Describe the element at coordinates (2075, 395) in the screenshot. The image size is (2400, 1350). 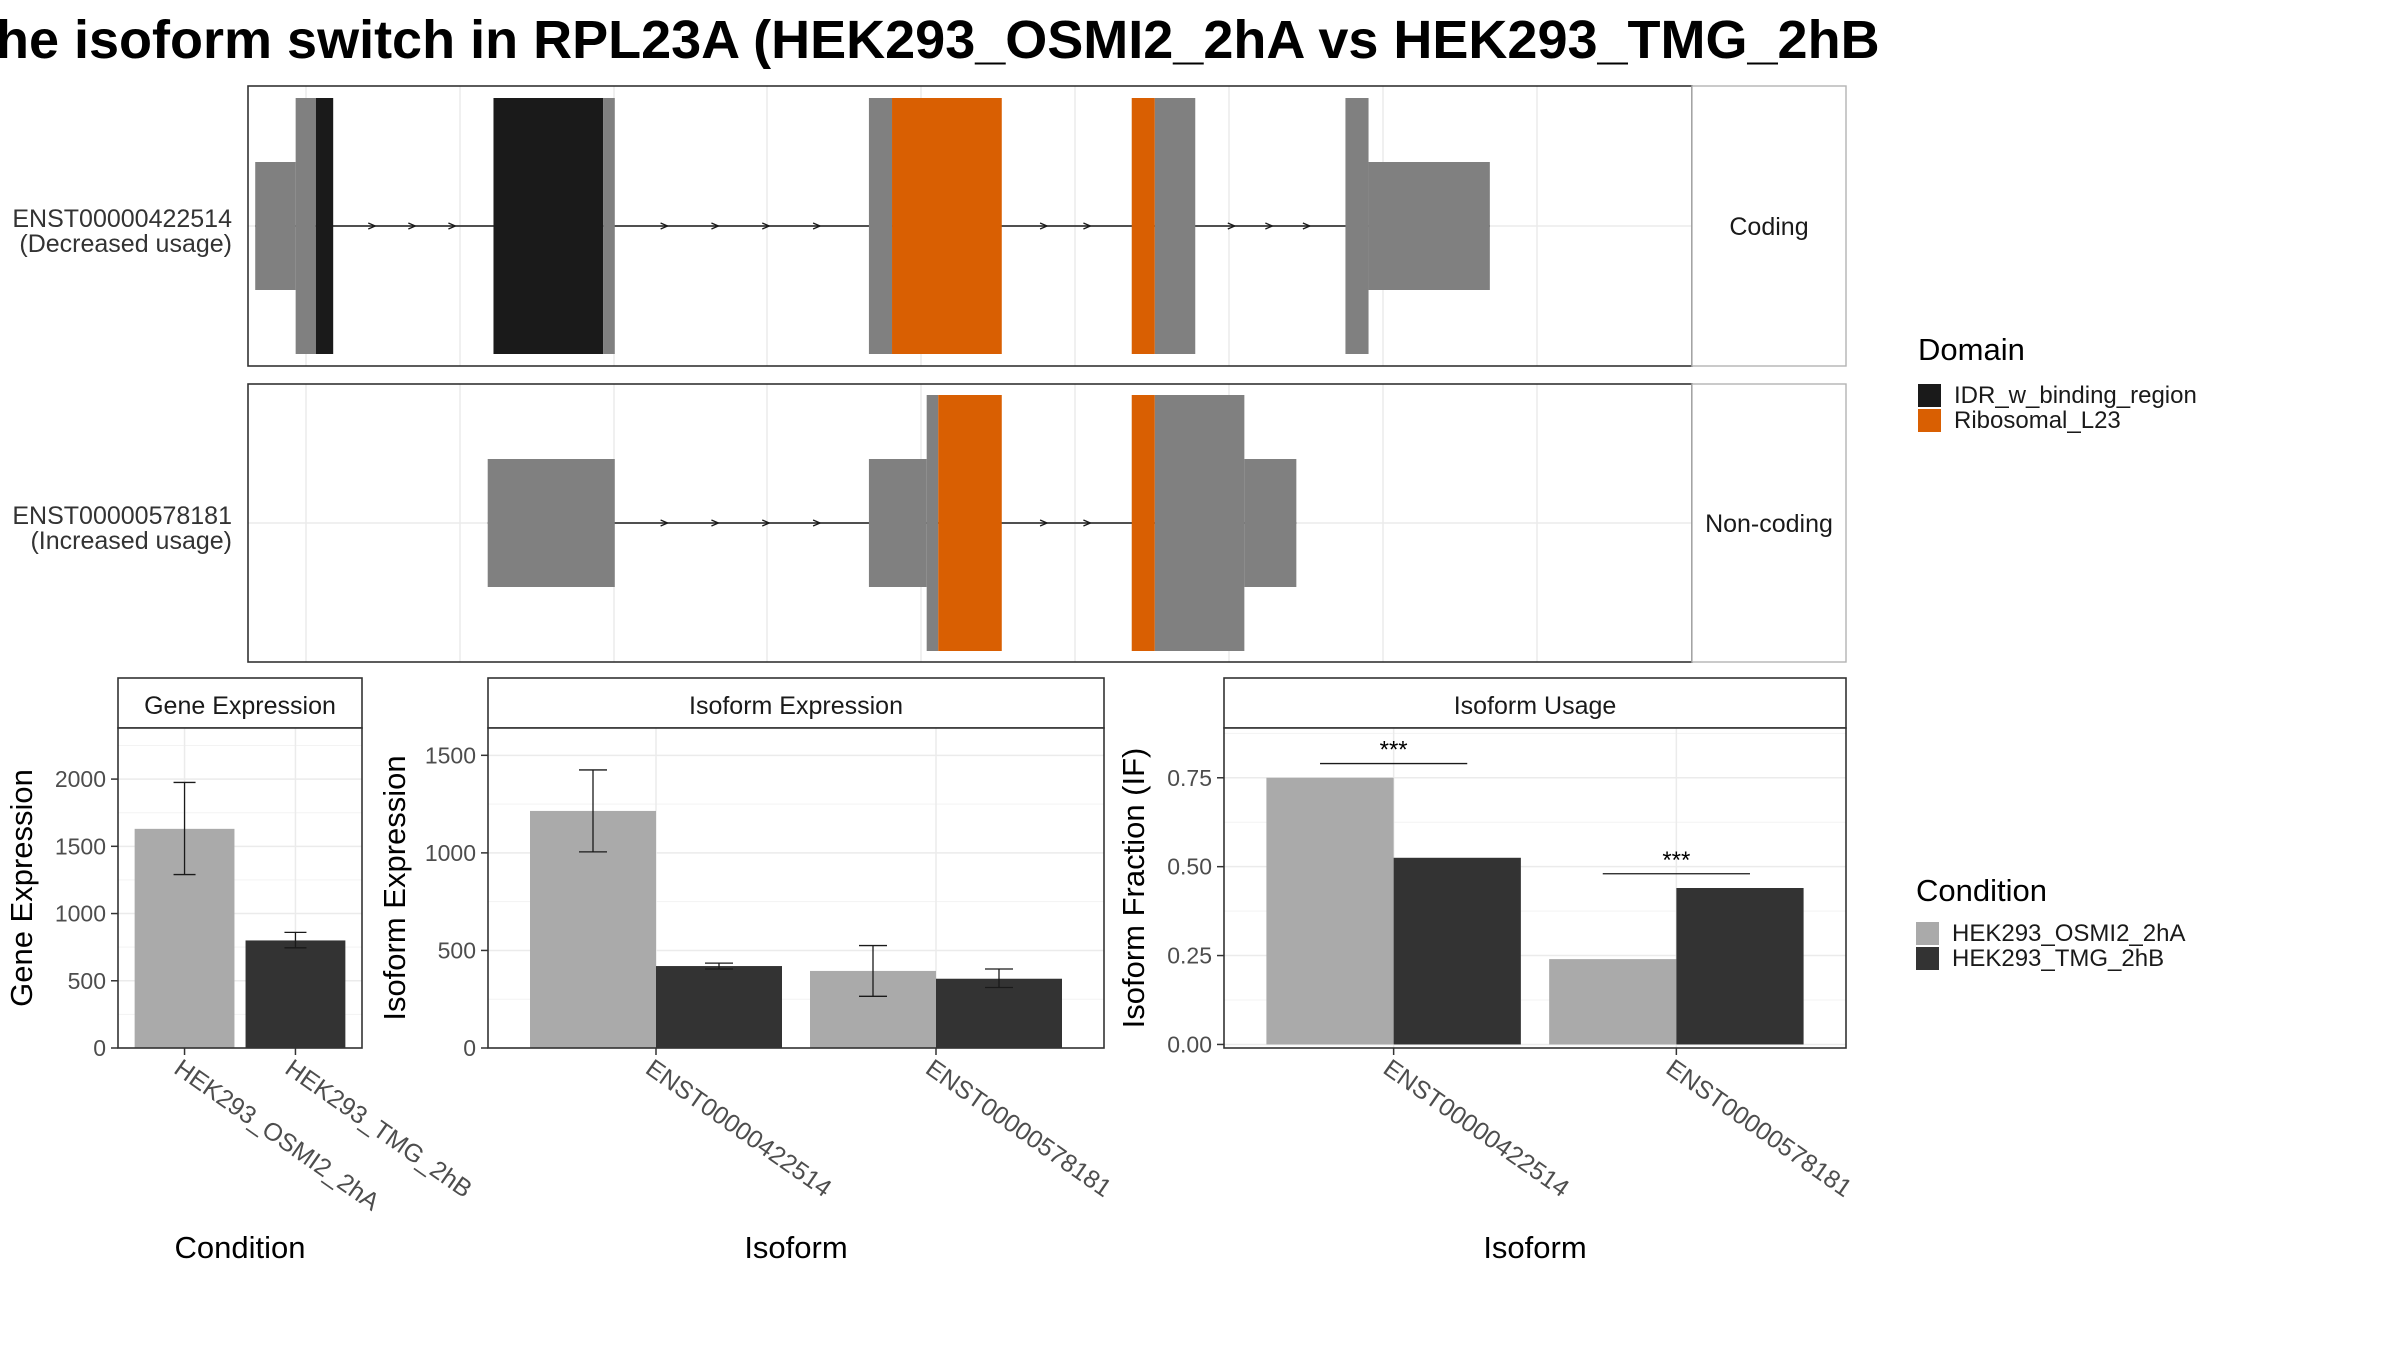
I see `domain-legend-label: IDR_w_binding_region` at that location.